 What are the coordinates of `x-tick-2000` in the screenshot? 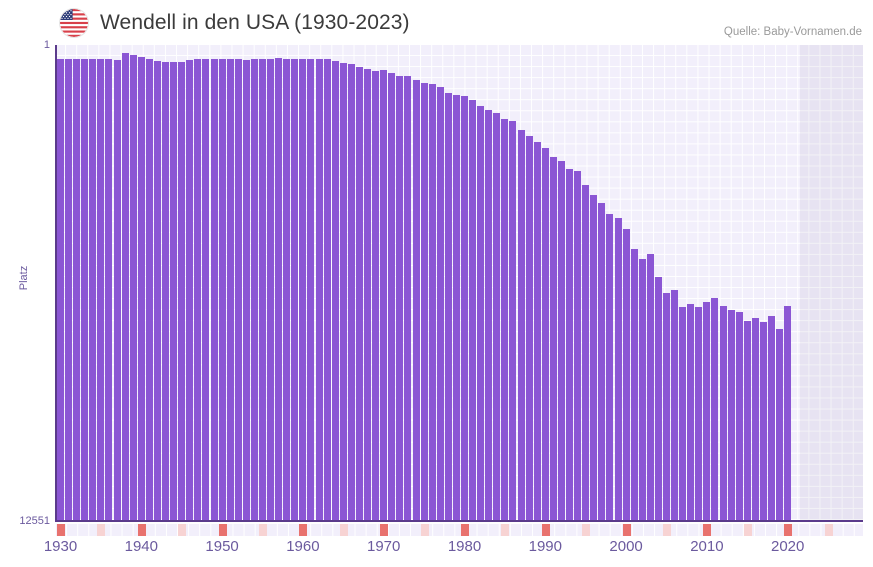 It's located at (626, 530).